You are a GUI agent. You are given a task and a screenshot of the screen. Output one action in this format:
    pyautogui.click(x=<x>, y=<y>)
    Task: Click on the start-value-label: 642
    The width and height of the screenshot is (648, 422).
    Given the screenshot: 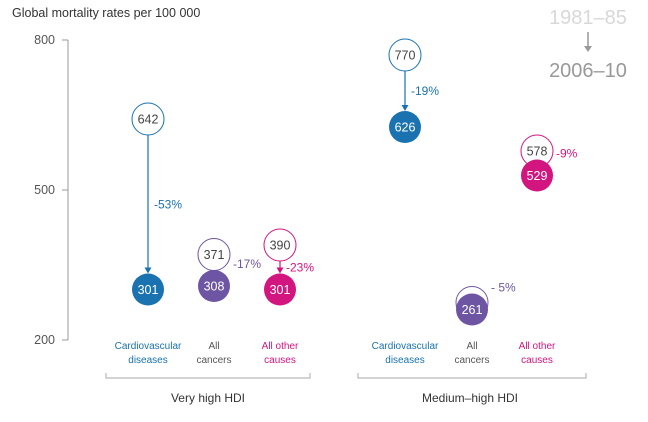 What is the action you would take?
    pyautogui.click(x=148, y=120)
    